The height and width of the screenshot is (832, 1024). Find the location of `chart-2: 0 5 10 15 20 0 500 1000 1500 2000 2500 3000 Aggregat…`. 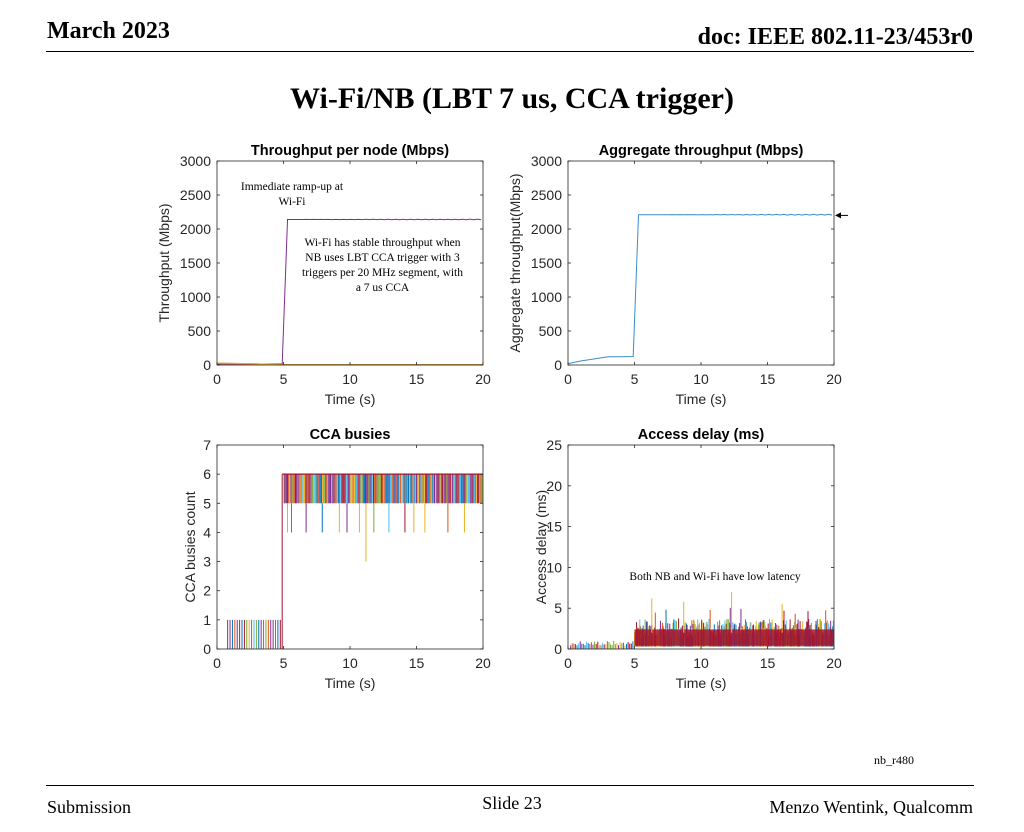

chart-2: 0 5 10 15 20 0 500 1000 1500 2000 2500 3000 Aggregat… is located at coordinates (674, 275).